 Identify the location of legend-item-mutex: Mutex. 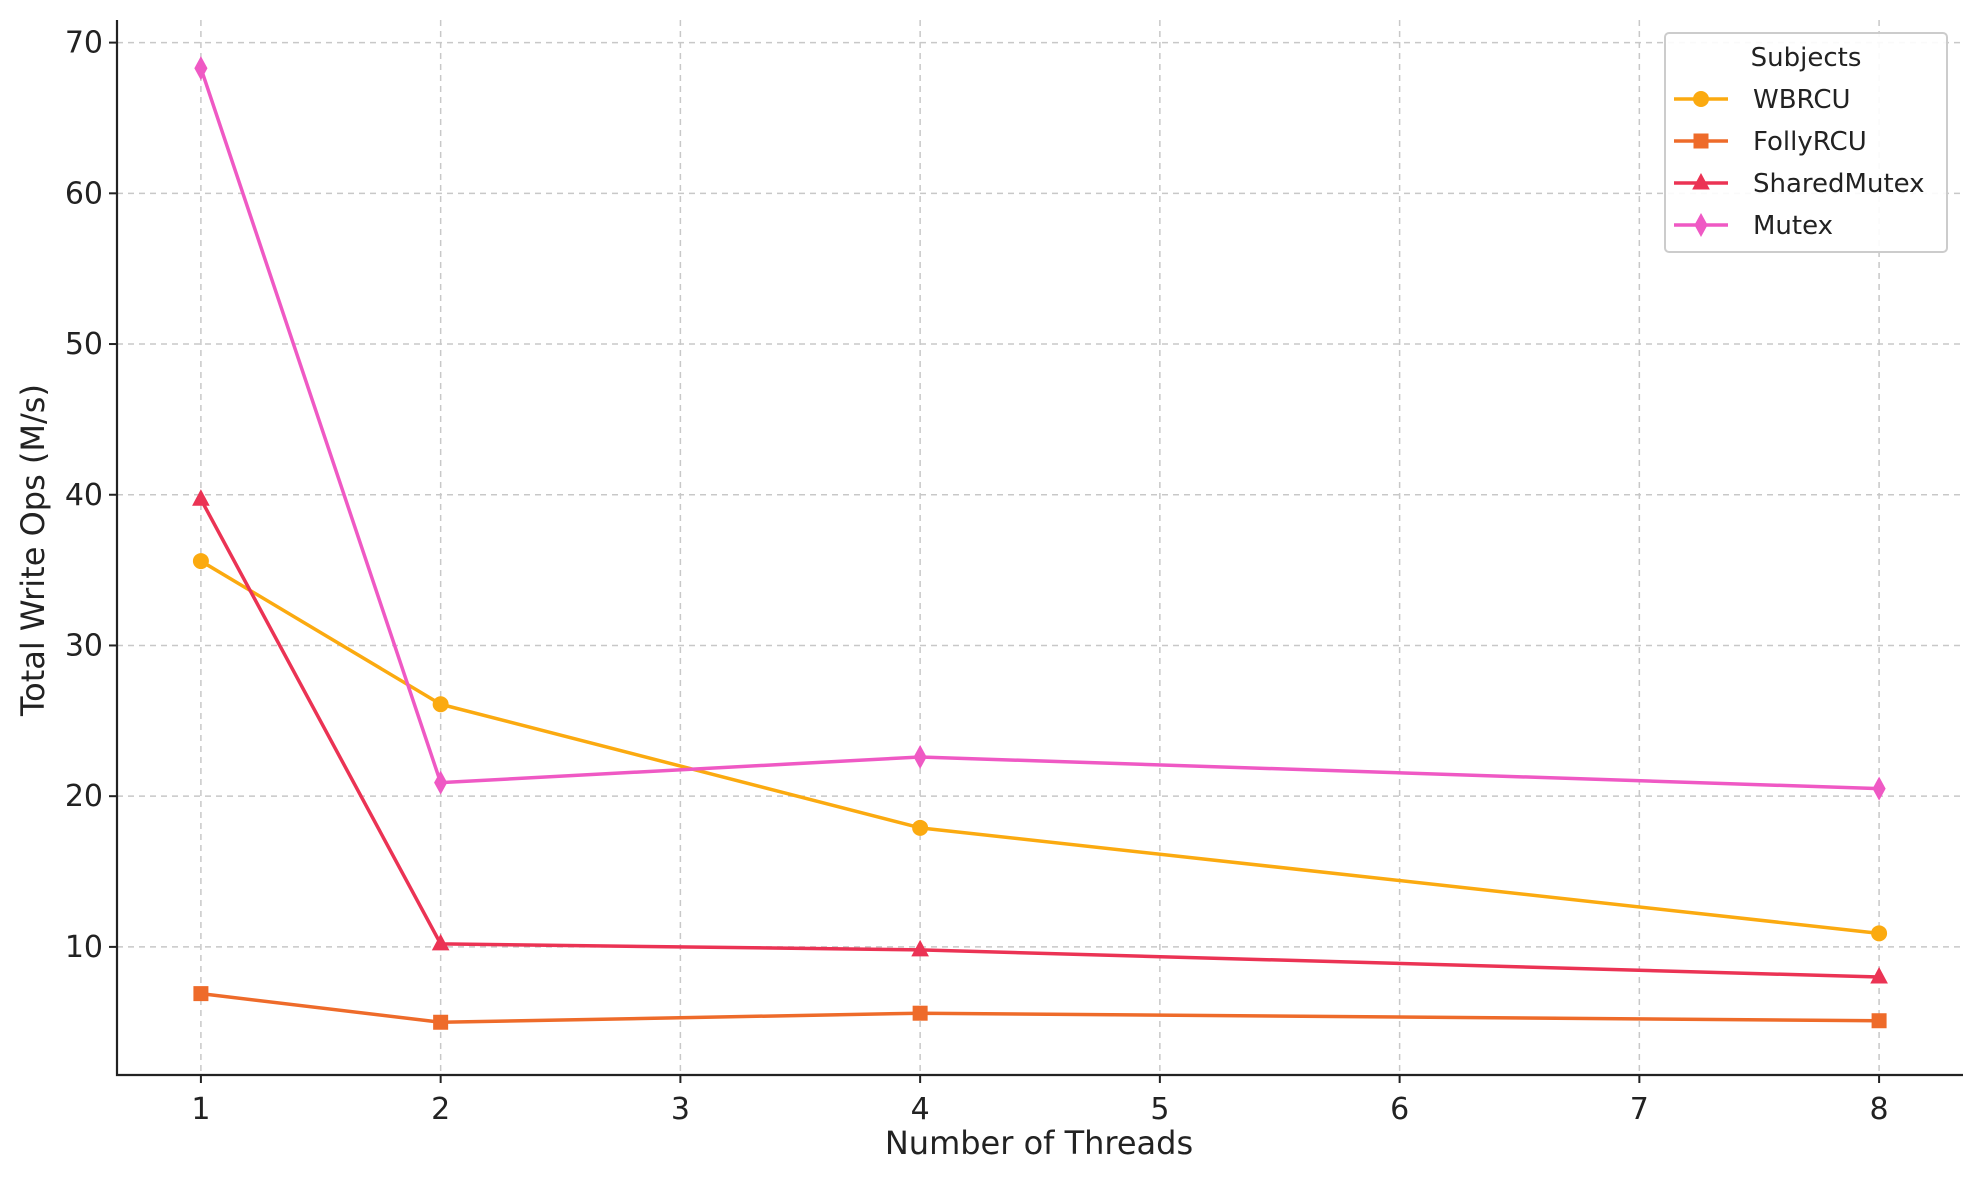
(1753, 226).